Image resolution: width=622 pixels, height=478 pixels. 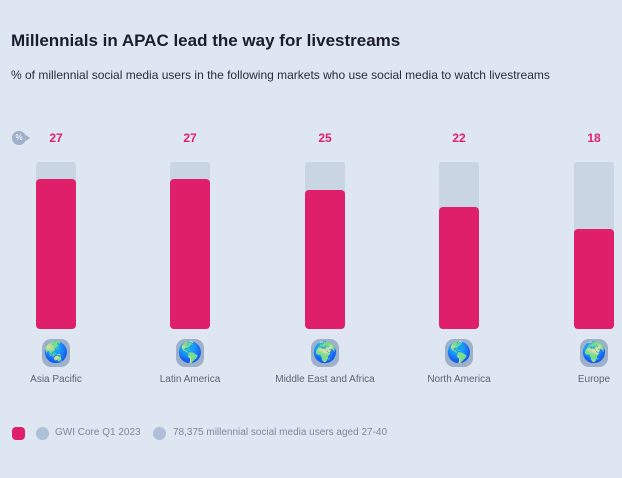 What do you see at coordinates (56, 379) in the screenshot?
I see `category-label: Asia Pacific` at bounding box center [56, 379].